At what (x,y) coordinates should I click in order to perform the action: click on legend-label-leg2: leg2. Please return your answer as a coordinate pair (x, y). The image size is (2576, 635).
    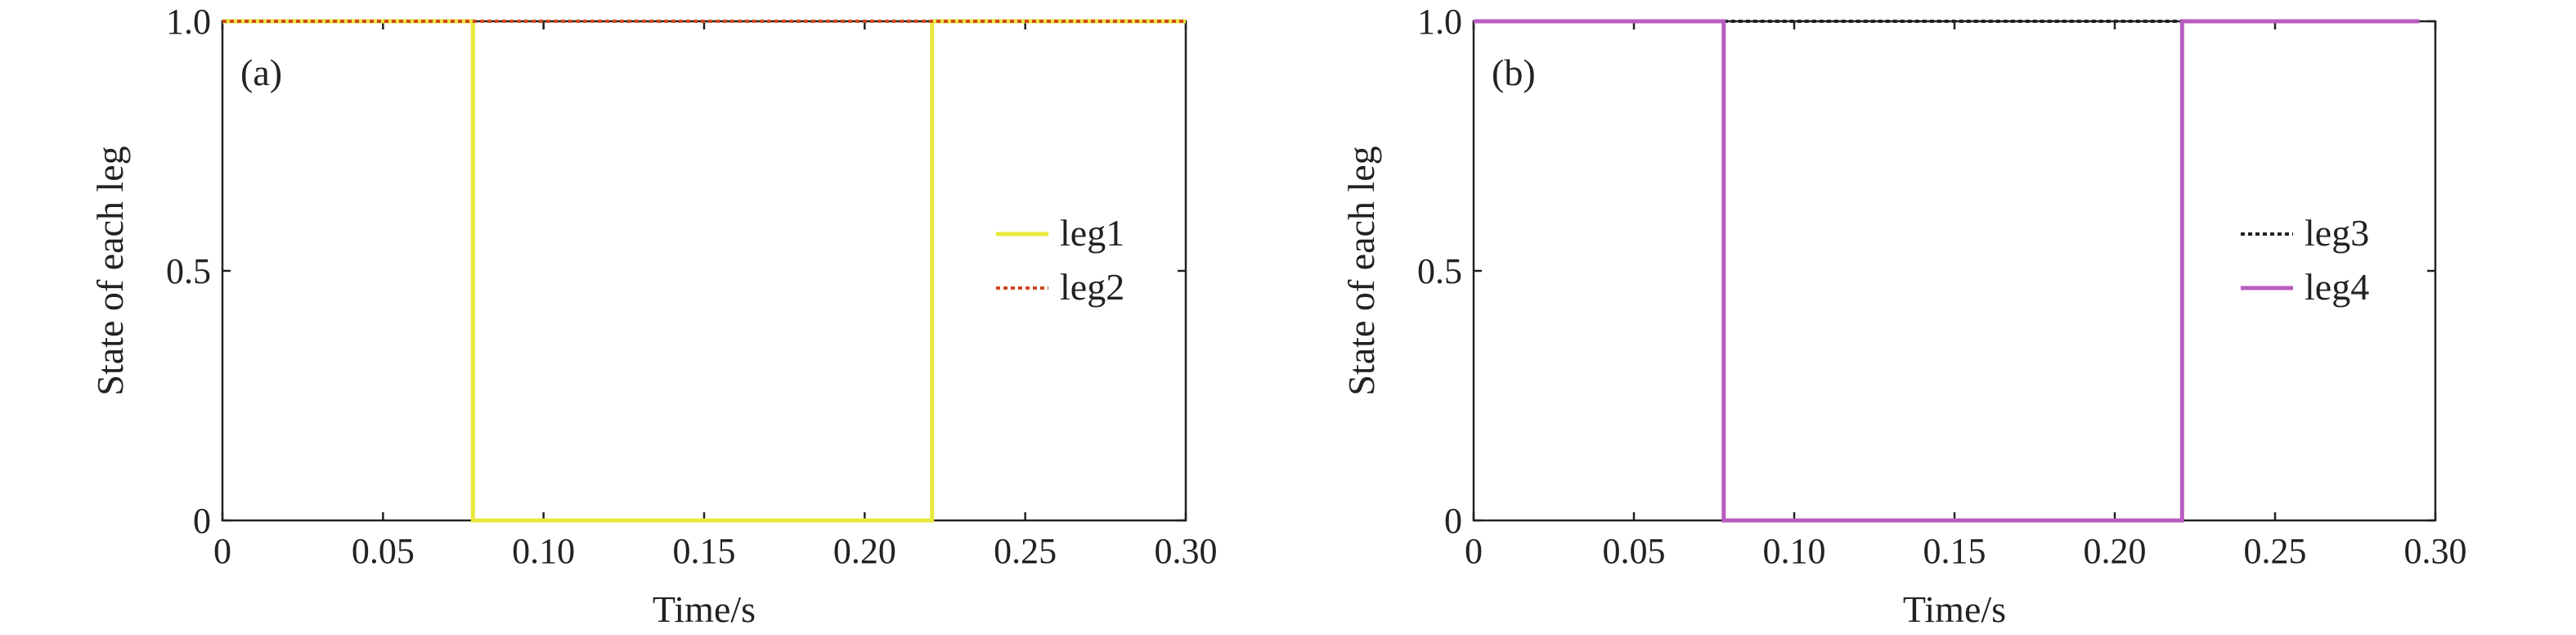
    Looking at the image, I should click on (1092, 287).